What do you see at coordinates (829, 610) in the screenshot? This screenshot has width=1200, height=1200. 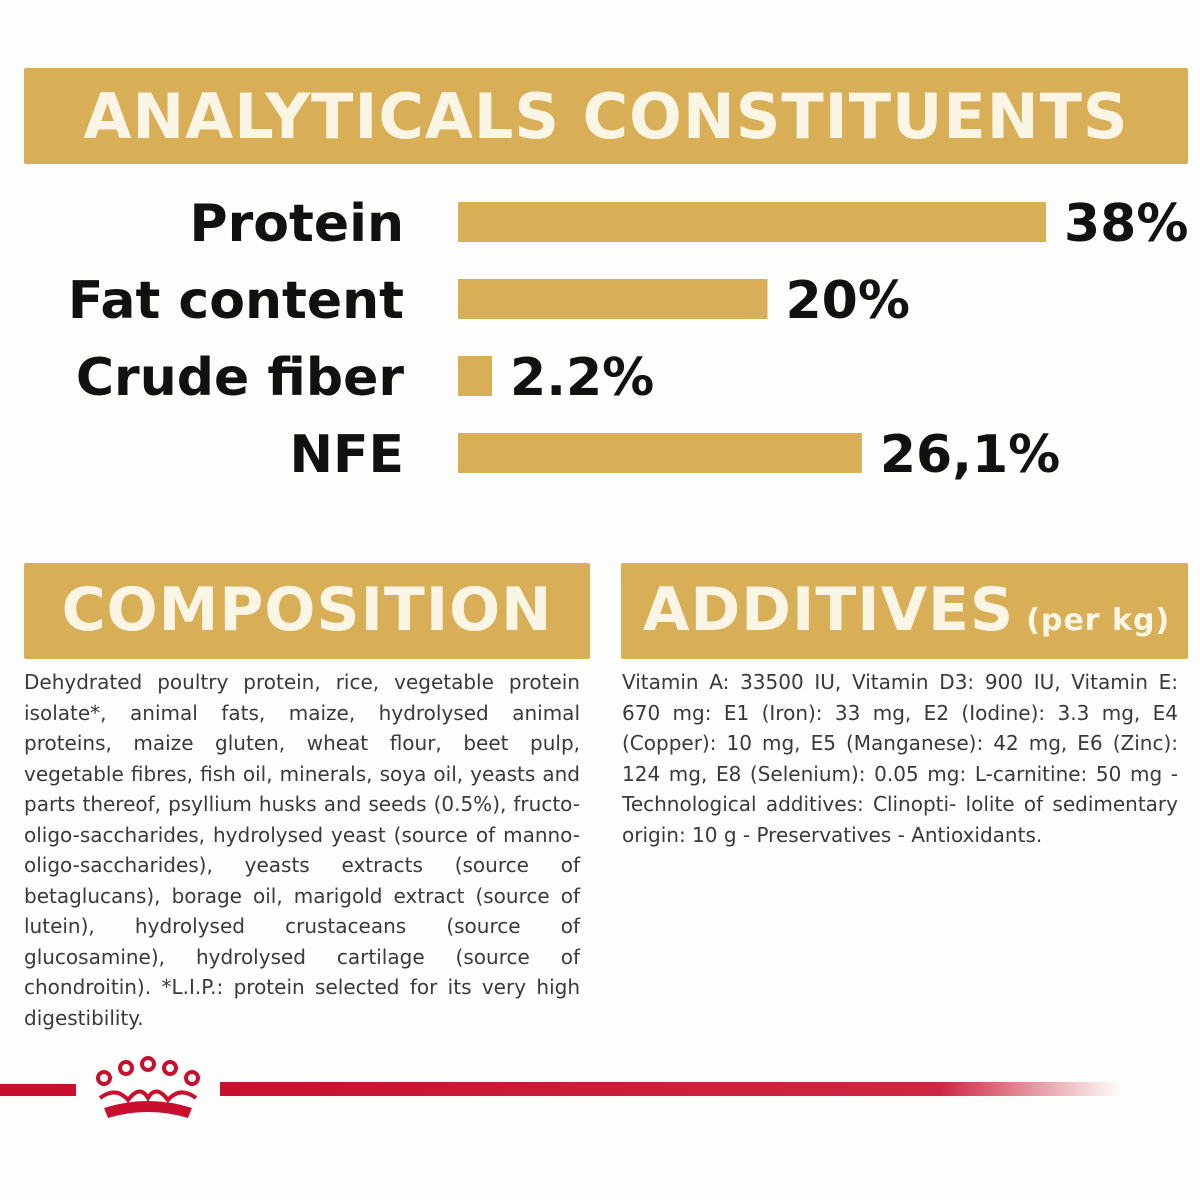 I see `additives-title: ADDITIVES` at bounding box center [829, 610].